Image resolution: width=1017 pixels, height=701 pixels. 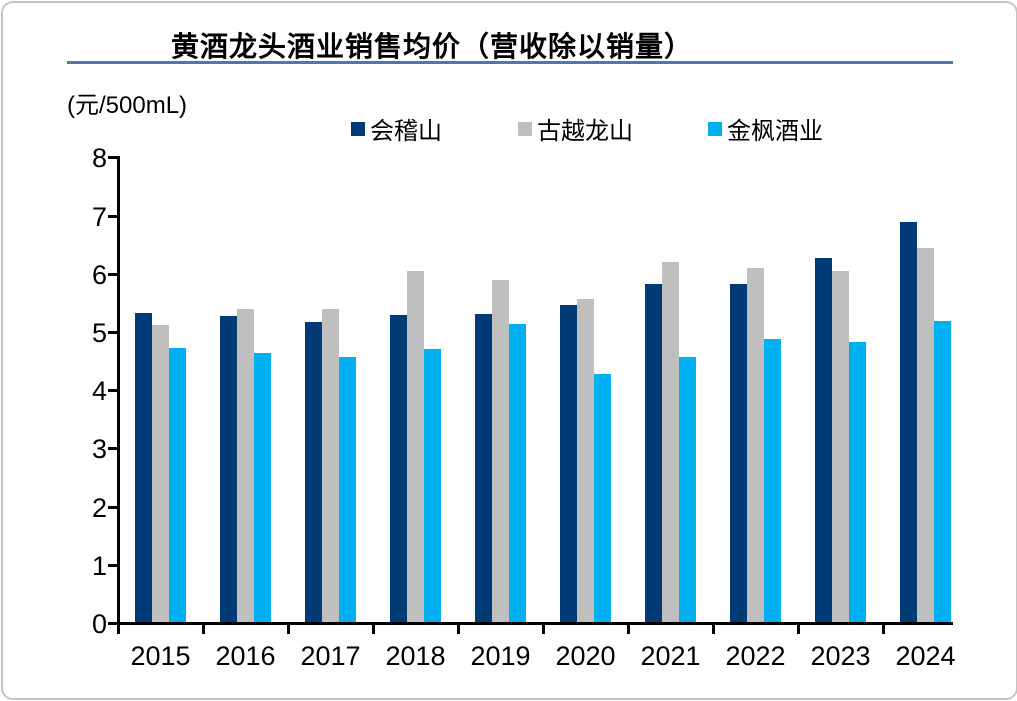 What do you see at coordinates (127, 105) in the screenshot?
I see `y-axis-unit-label: (元/500mL)` at bounding box center [127, 105].